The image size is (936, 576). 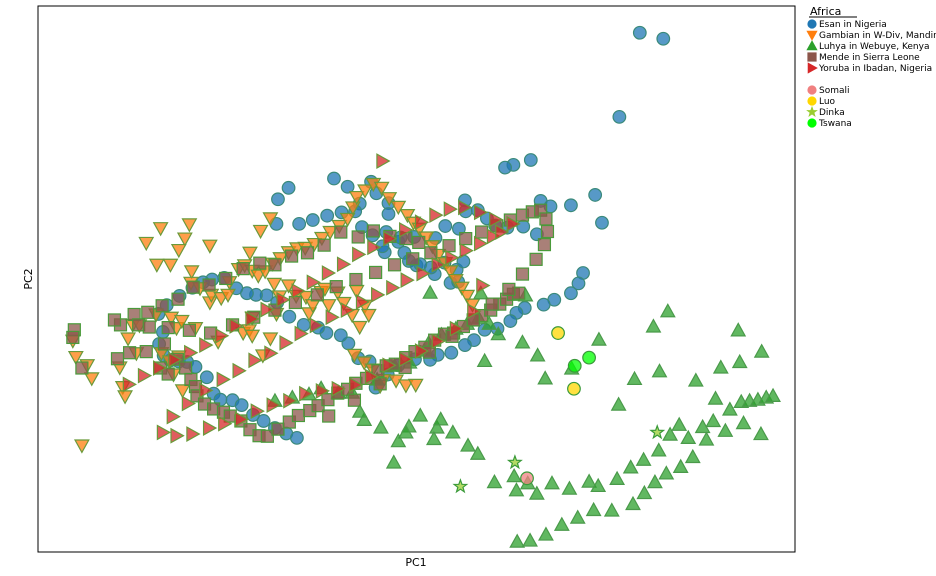 I want to click on legend-item-gambian-in-w-div-mandinka: Gambian in W-Div, Mandinka, so click(x=871, y=35).